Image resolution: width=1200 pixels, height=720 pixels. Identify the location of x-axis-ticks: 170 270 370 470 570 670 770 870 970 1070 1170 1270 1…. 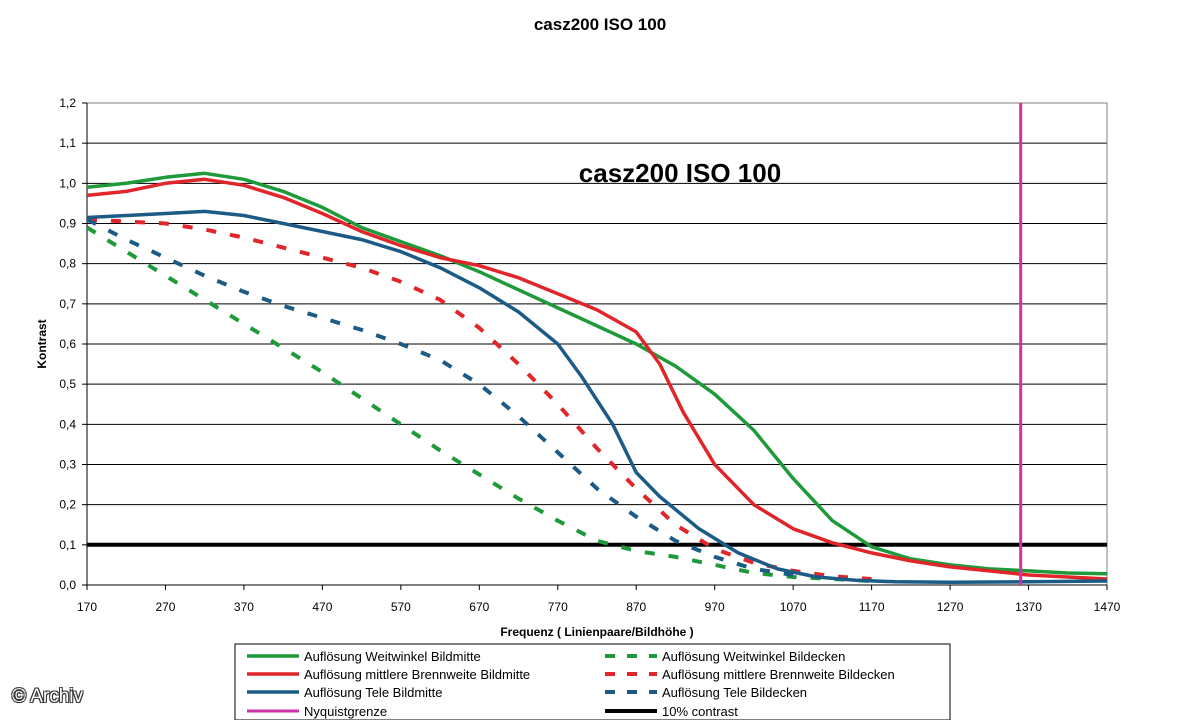
(599, 599).